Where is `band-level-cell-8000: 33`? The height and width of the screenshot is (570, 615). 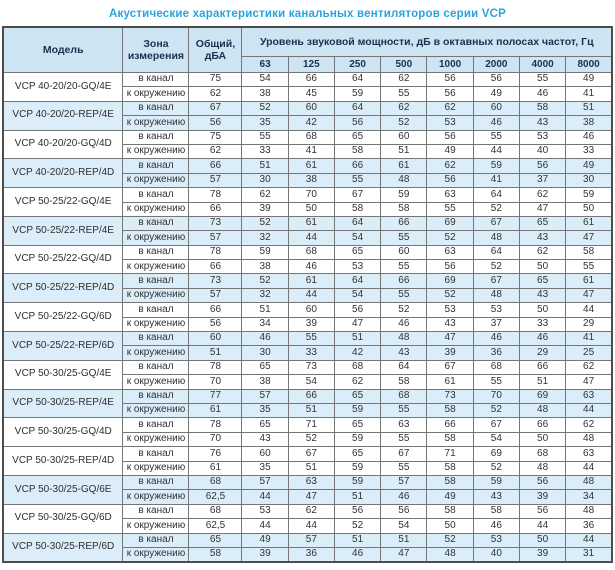 band-level-cell-8000: 33 is located at coordinates (589, 151).